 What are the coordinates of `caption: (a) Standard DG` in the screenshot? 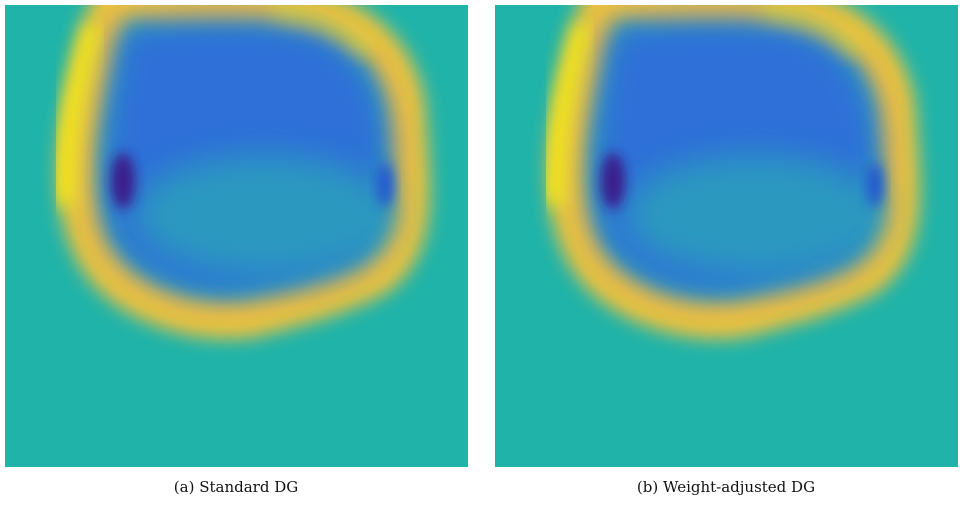 It's located at (236, 487).